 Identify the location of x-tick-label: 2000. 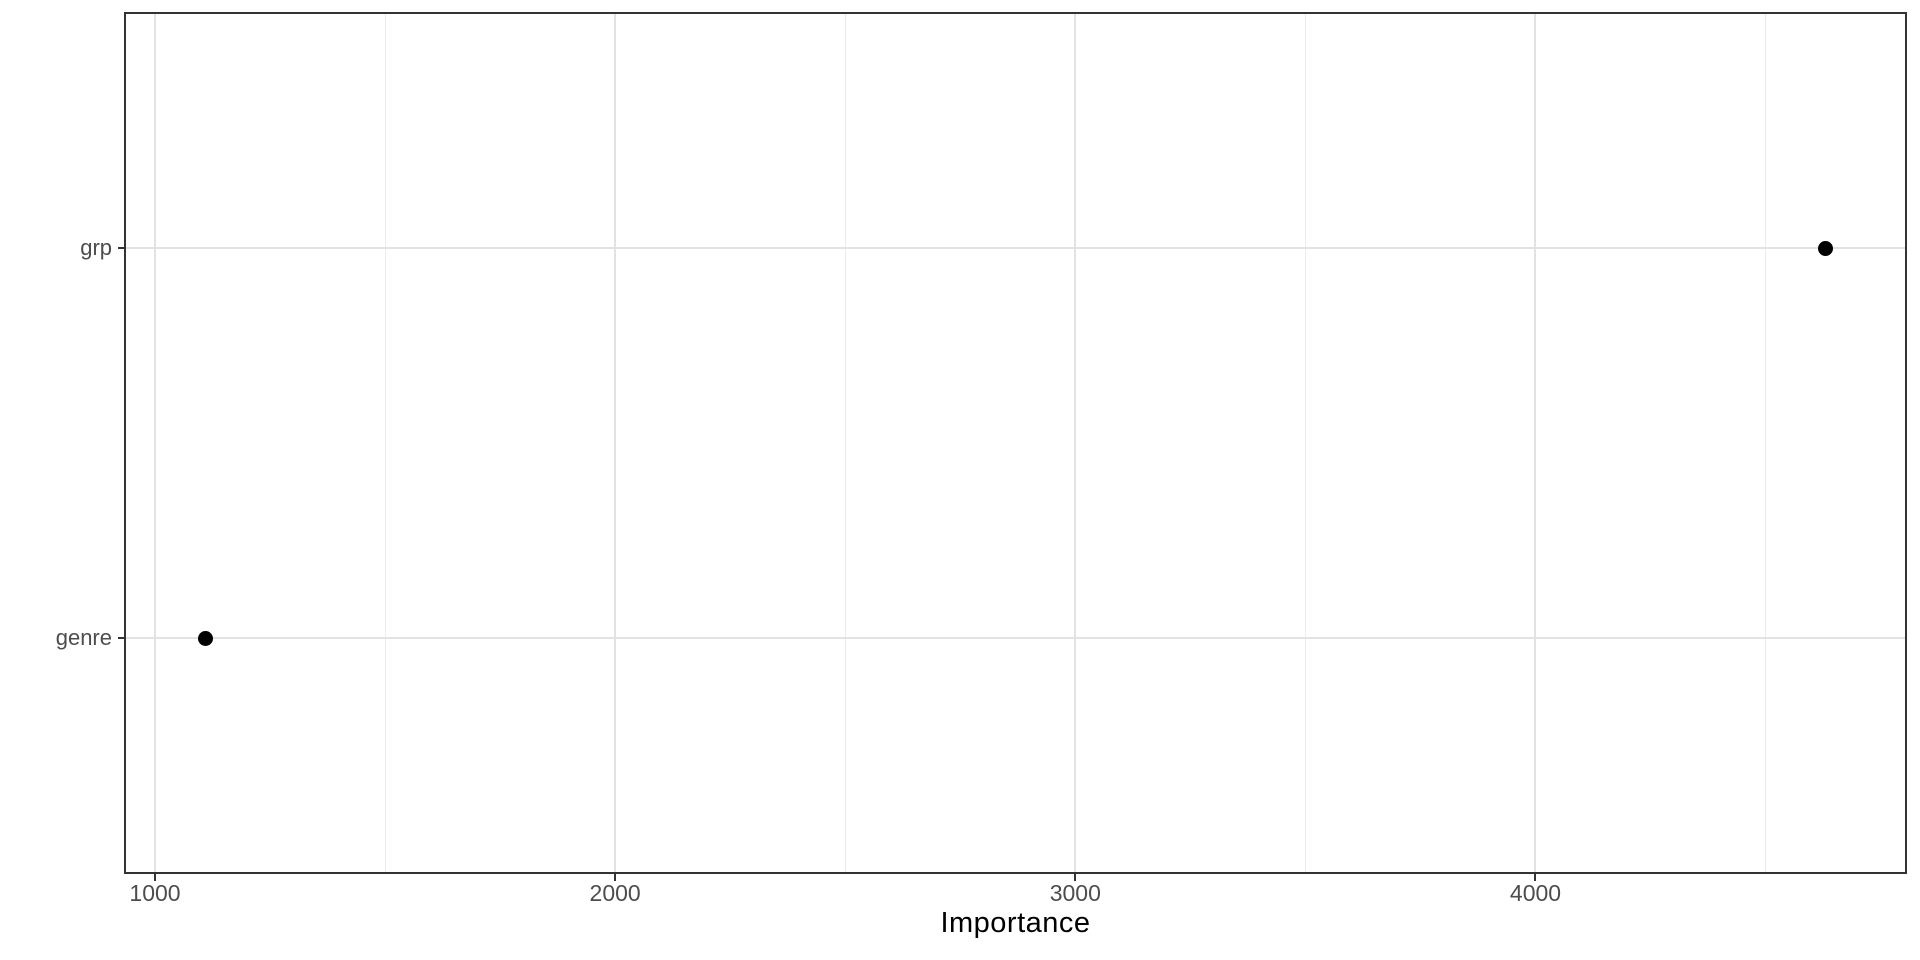
(615, 893).